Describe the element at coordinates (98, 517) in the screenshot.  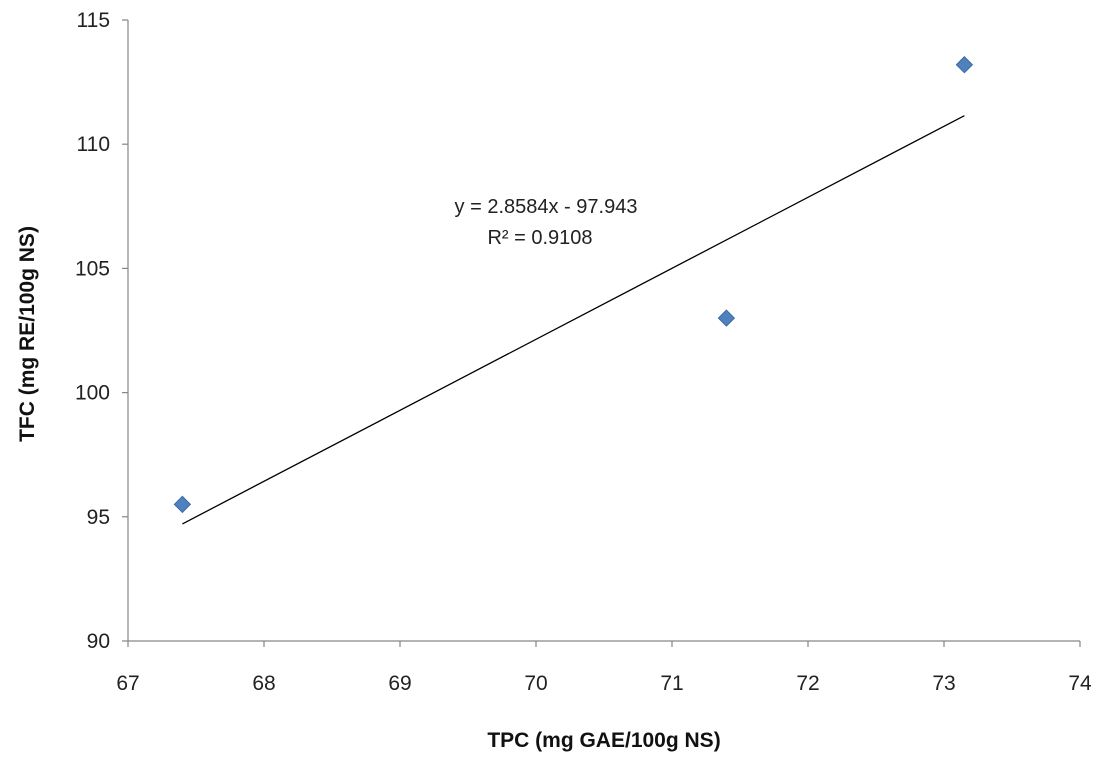
I see `y-tick-label: 95` at that location.